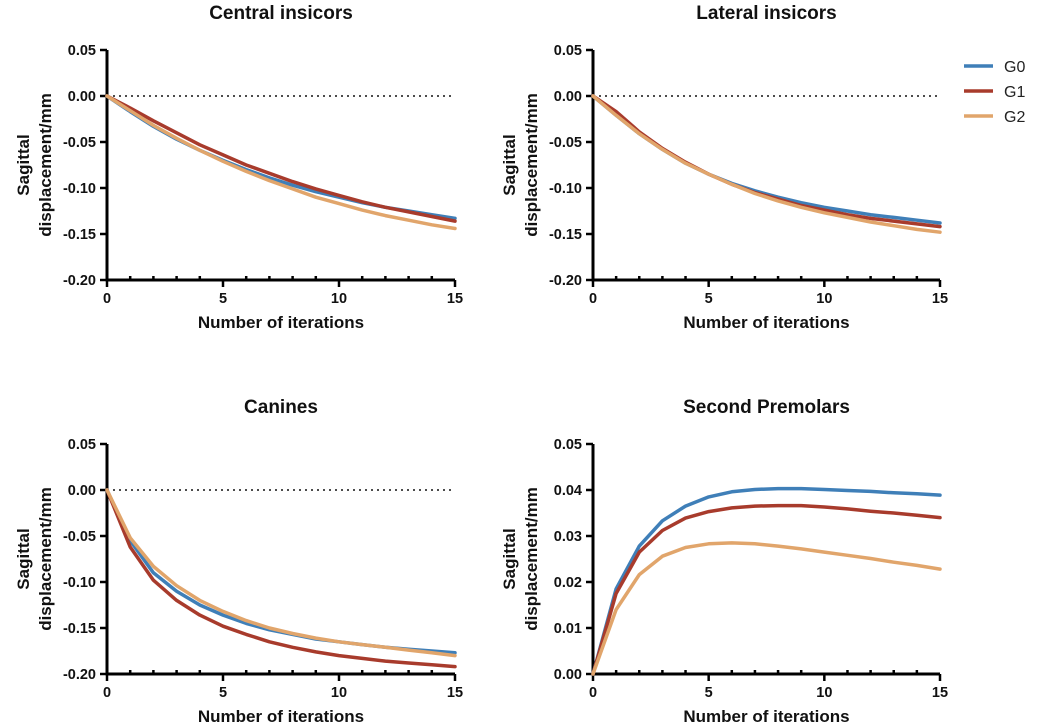 This screenshot has width=1059, height=726. What do you see at coordinates (766, 13) in the screenshot?
I see `chart-title: Lateral insicors` at bounding box center [766, 13].